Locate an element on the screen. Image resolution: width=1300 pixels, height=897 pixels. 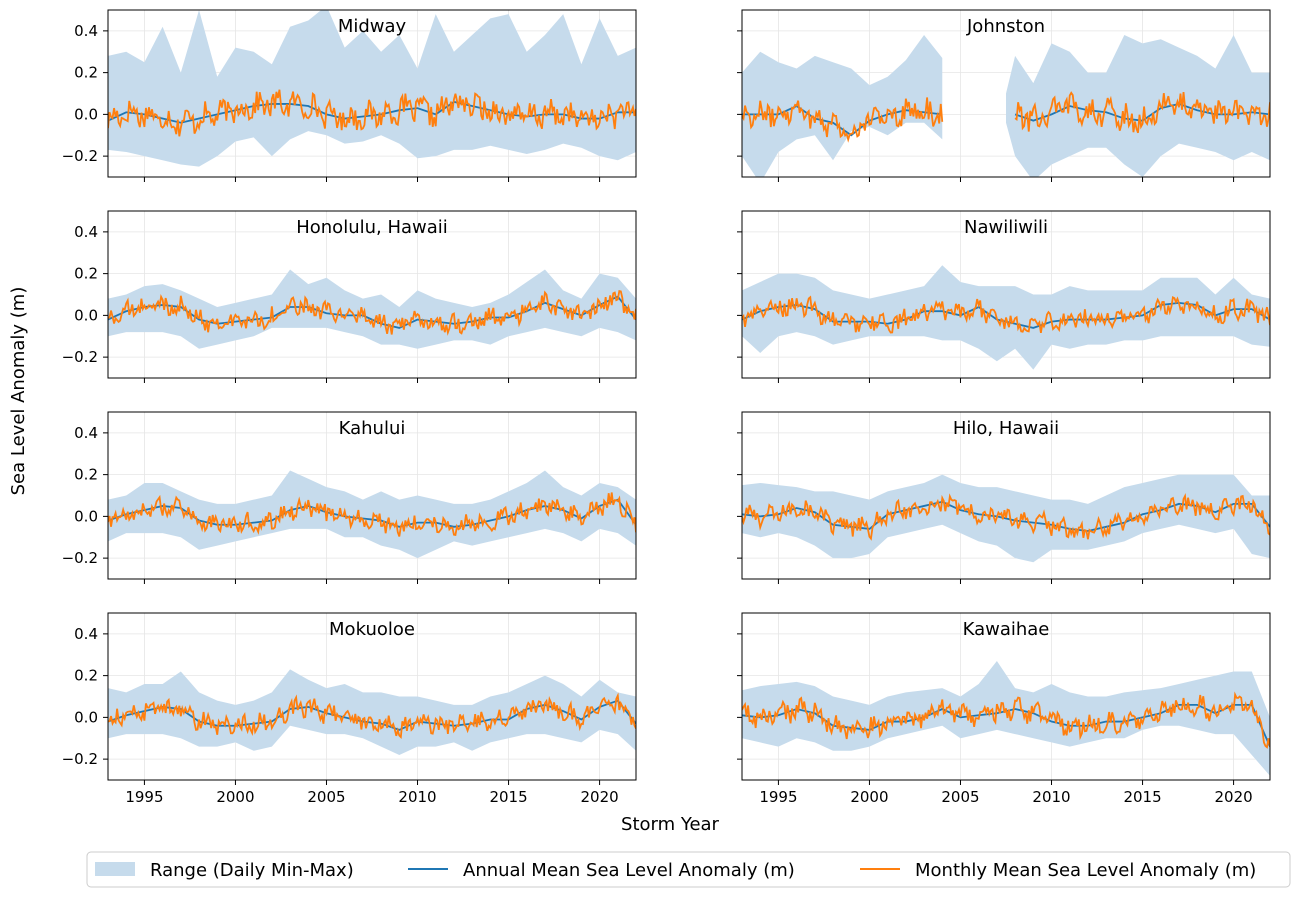
subplot-title: Kawaihae is located at coordinates (1006, 629).